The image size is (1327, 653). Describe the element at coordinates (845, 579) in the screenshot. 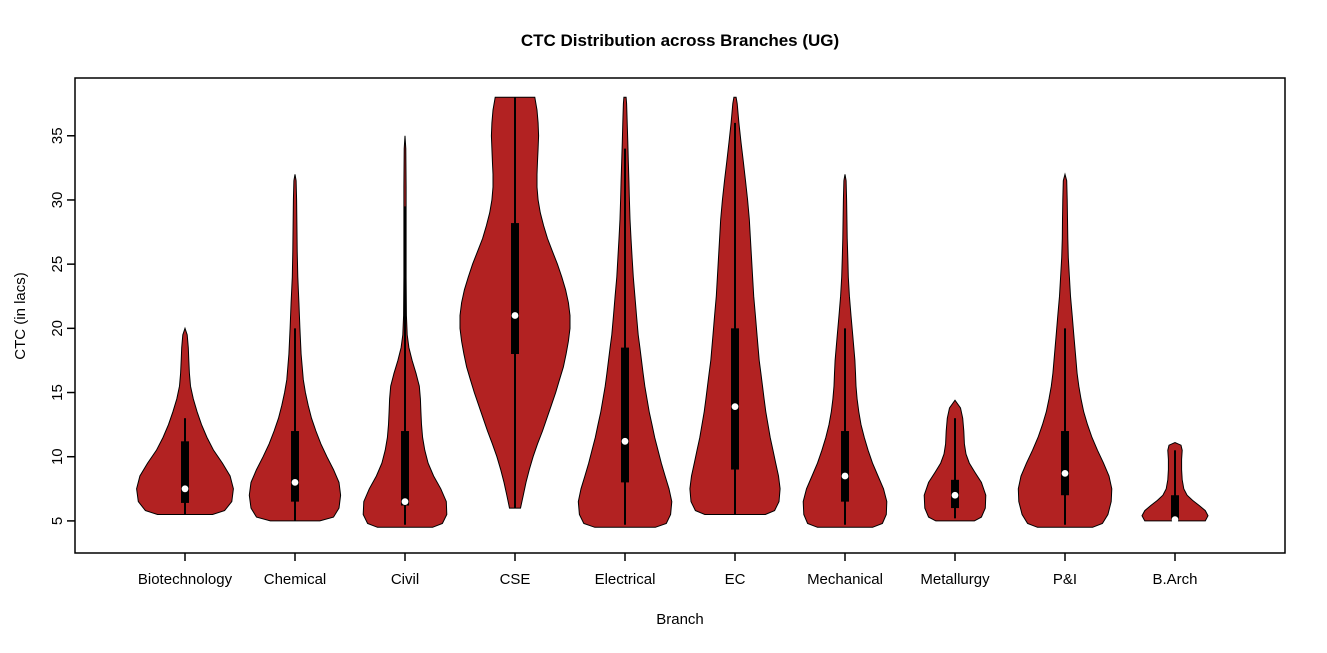

I see `x-tick-label: Mechanical` at that location.